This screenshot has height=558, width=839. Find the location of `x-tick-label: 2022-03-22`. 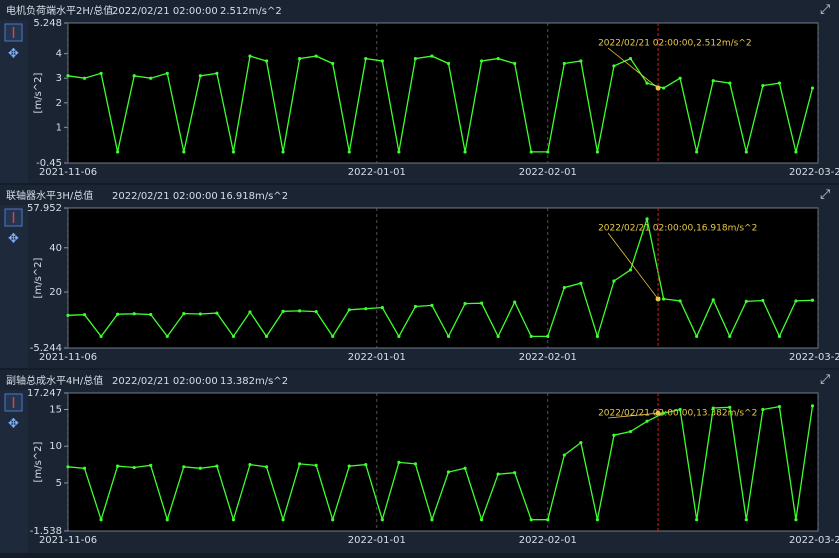

x-tick-label: 2022-03-22 is located at coordinates (814, 357).